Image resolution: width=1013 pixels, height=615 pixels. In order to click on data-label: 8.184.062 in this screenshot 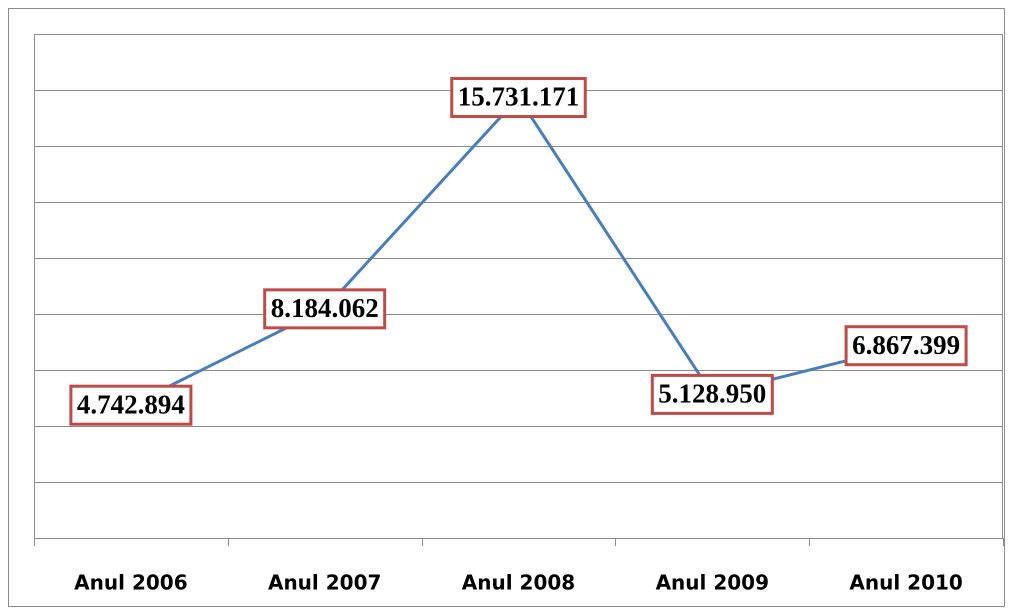, I will do `click(325, 309)`.